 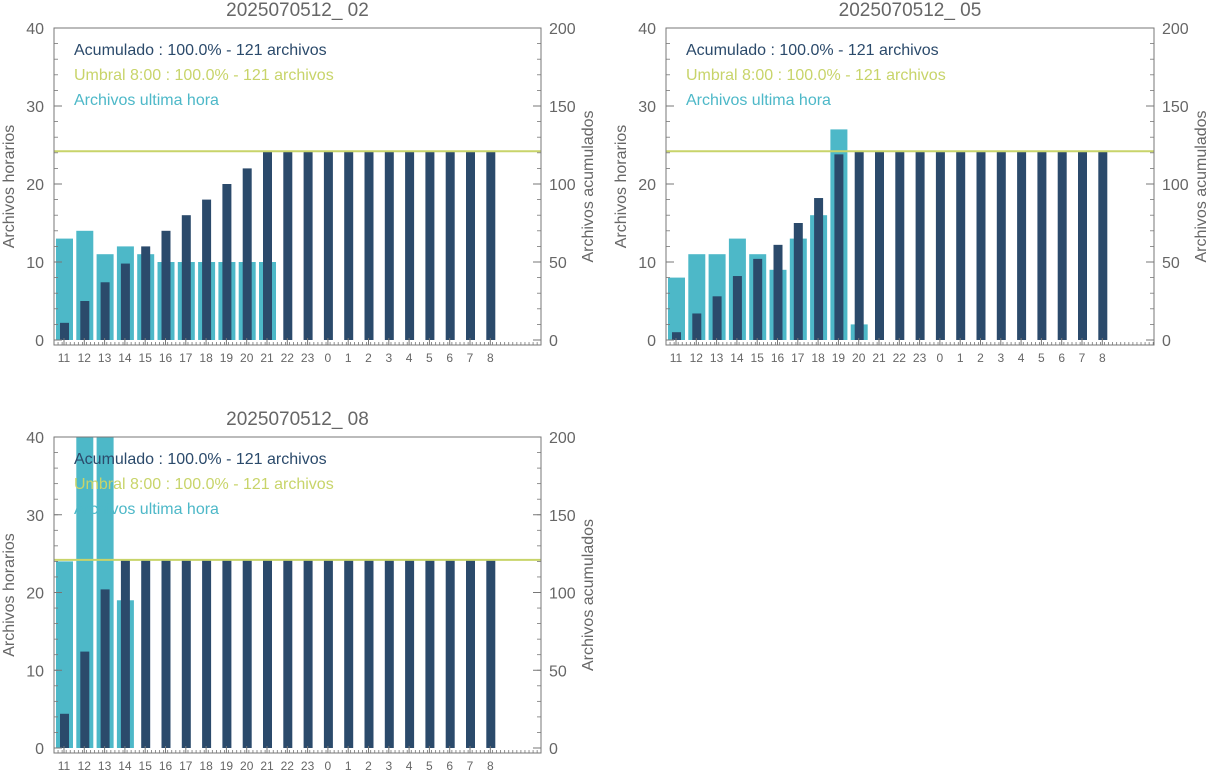 What do you see at coordinates (368, 358) in the screenshot?
I see `x-tick-label: 2` at bounding box center [368, 358].